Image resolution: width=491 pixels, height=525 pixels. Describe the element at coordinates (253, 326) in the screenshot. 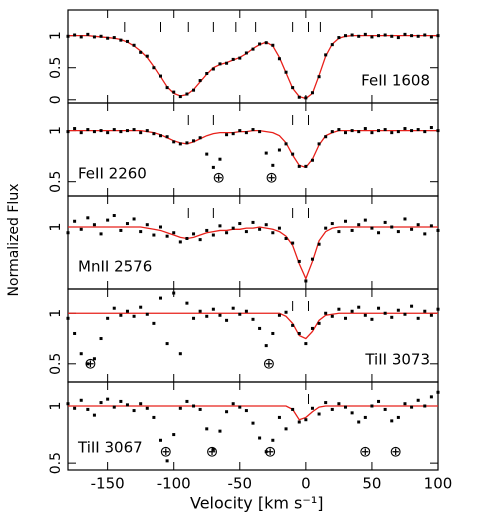

I see `fit-line` at that location.